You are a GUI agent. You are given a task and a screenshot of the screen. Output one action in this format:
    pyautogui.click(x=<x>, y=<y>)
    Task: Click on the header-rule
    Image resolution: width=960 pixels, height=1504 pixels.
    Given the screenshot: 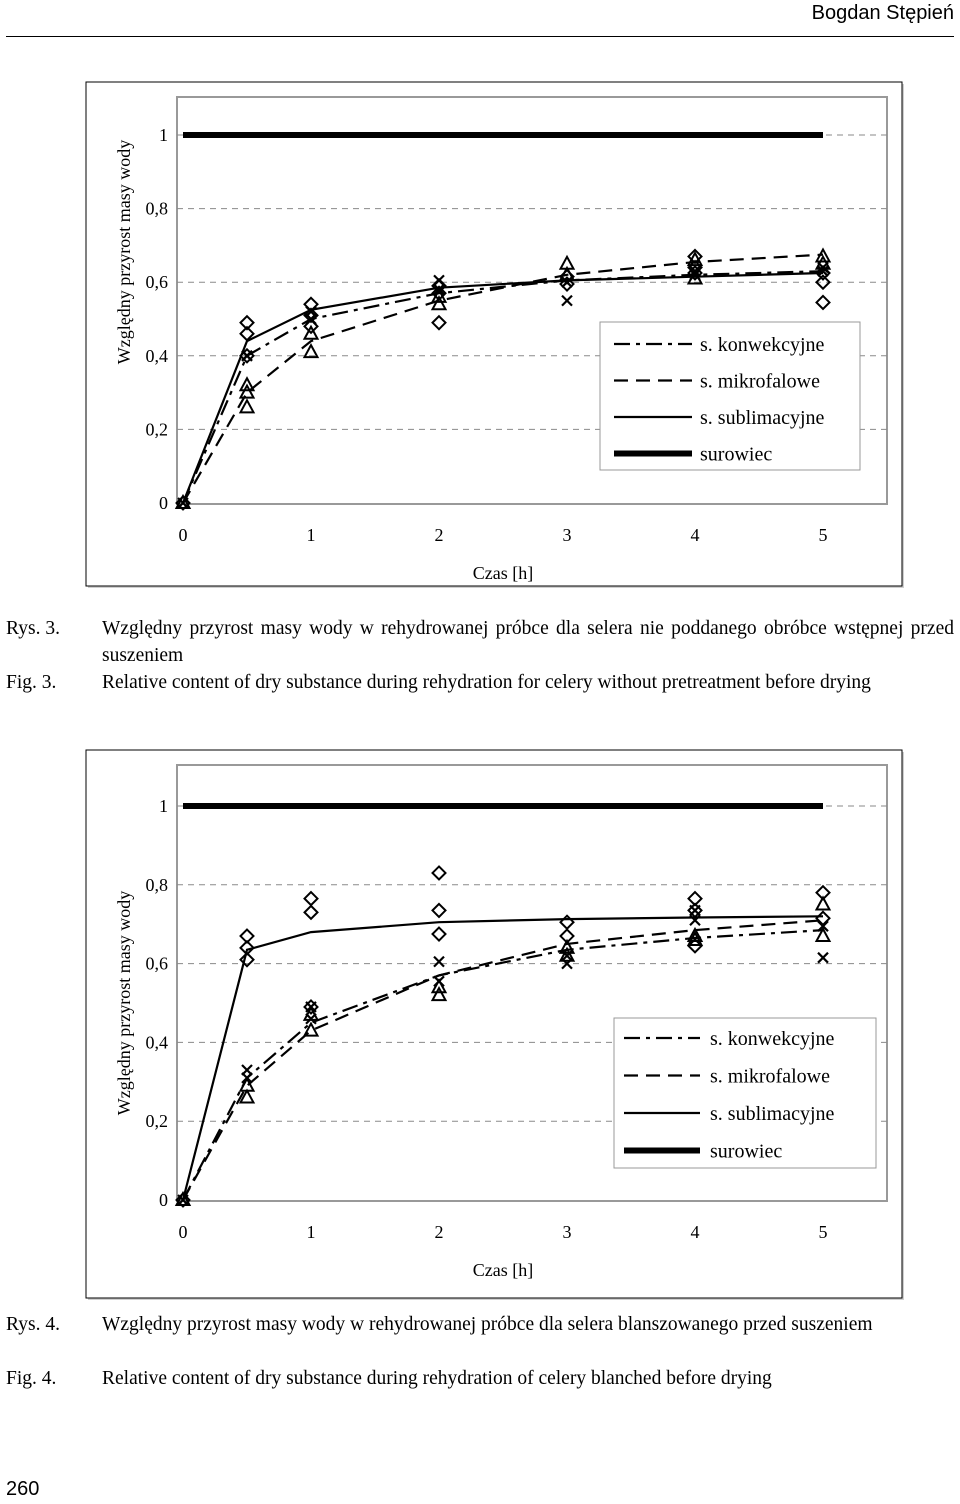 What is the action you would take?
    pyautogui.click(x=480, y=36)
    